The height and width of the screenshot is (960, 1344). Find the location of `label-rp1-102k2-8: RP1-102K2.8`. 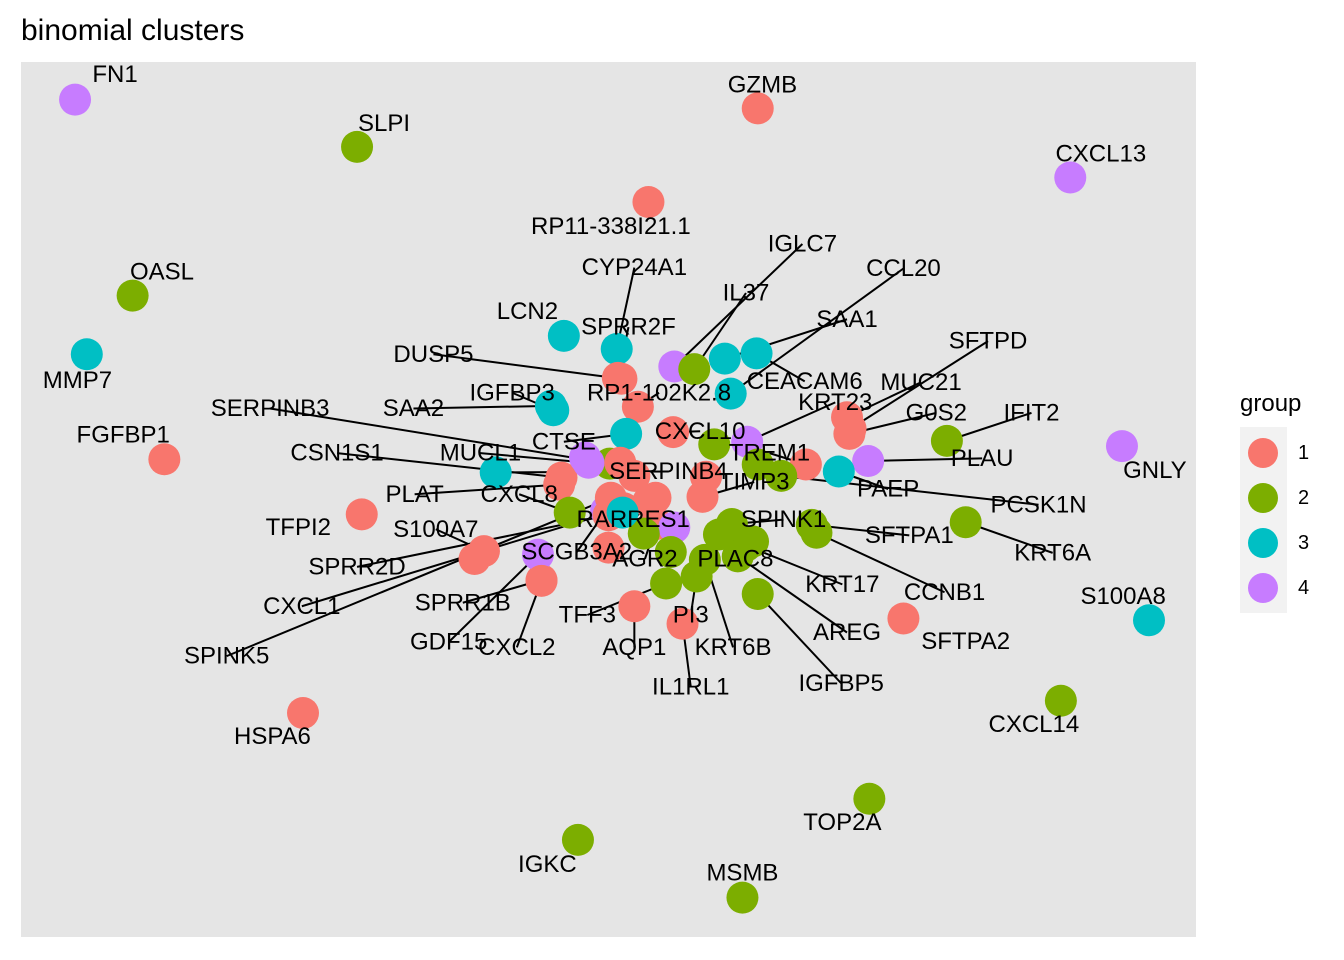

label-rp1-102k2-8: RP1-102K2.8 is located at coordinates (659, 392).